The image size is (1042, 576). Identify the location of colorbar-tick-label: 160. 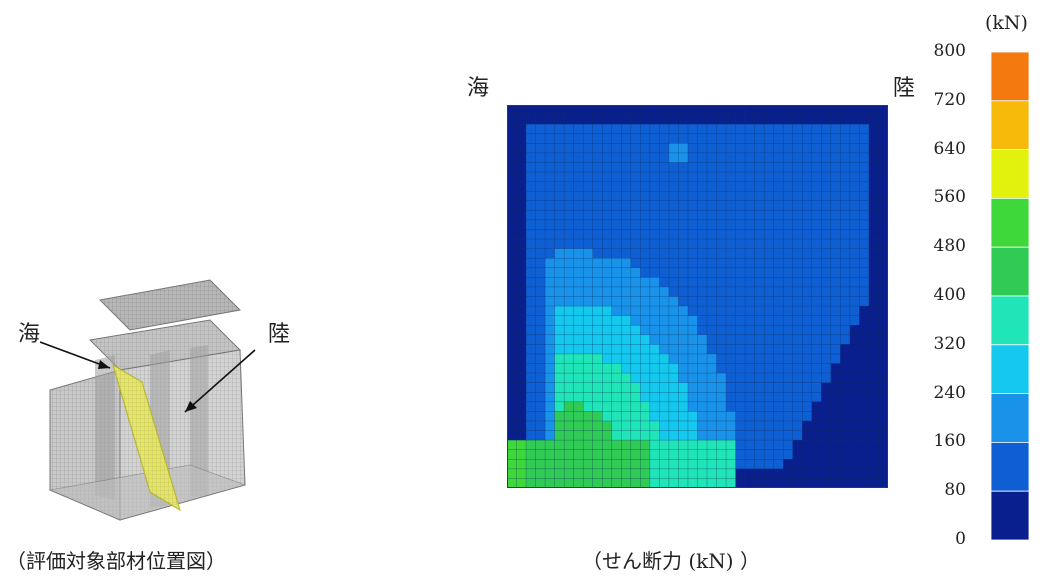
(949, 441).